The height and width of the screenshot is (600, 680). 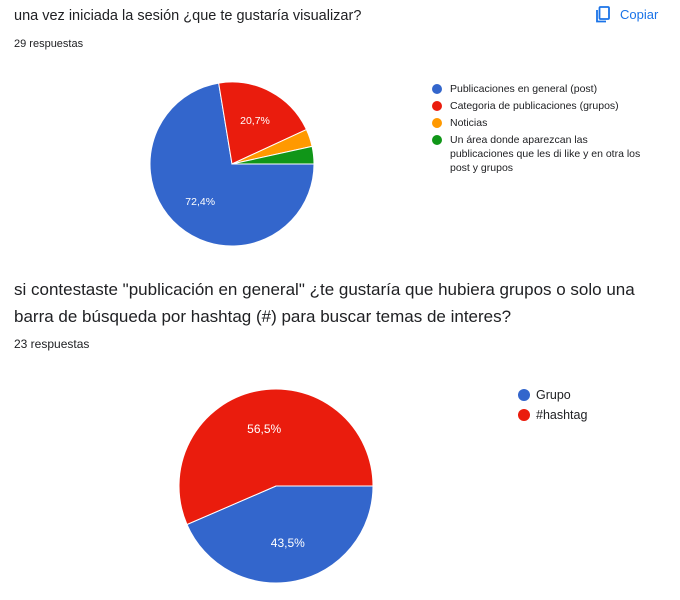 I want to click on chart2-legend-item-1: #hashtag, so click(x=552, y=415).